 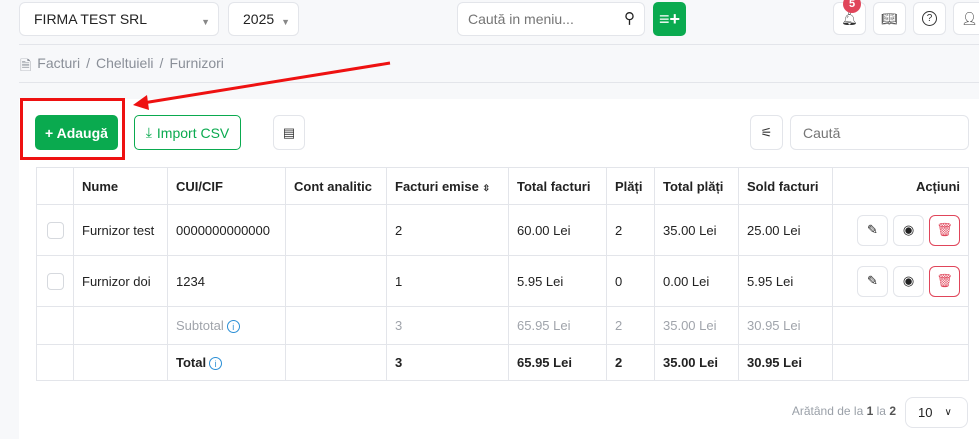 I want to click on add-menu-button: ≡+, so click(x=669, y=19).